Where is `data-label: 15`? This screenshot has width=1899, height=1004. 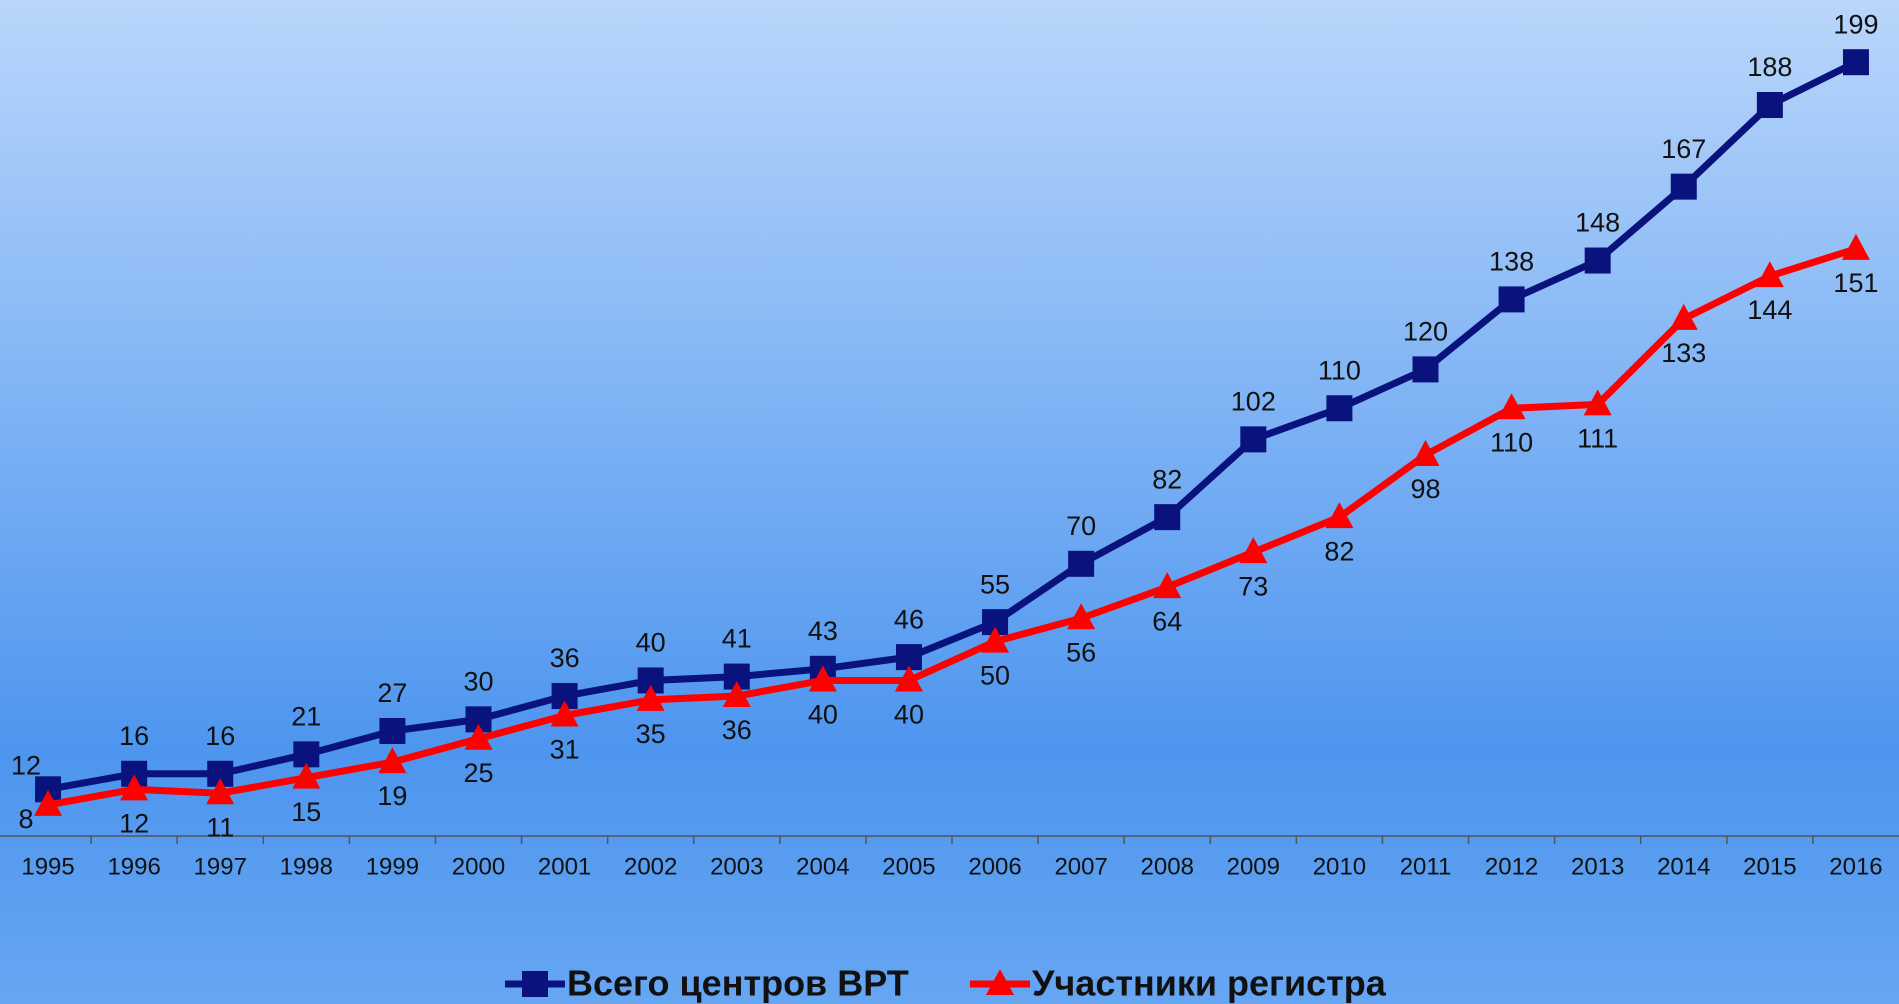 data-label: 15 is located at coordinates (306, 812).